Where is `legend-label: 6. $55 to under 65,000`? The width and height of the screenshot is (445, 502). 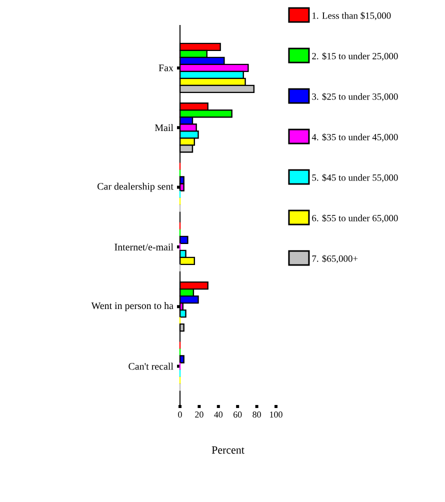 legend-label: 6. $55 to under 65,000 is located at coordinates (355, 218).